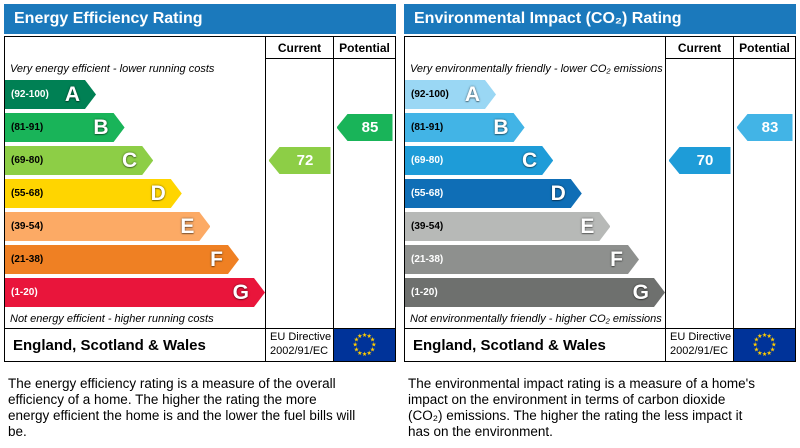 Image resolution: width=800 pixels, height=448 pixels. I want to click on current-rating-arrow: 70, so click(699, 160).